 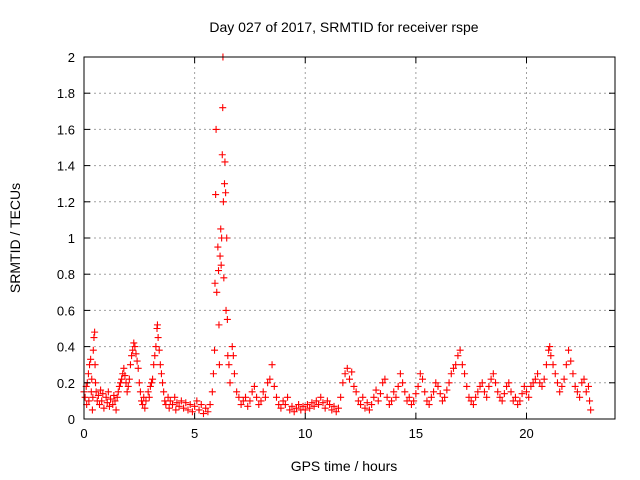 I want to click on y-tick-label: 0.2, so click(x=66, y=383).